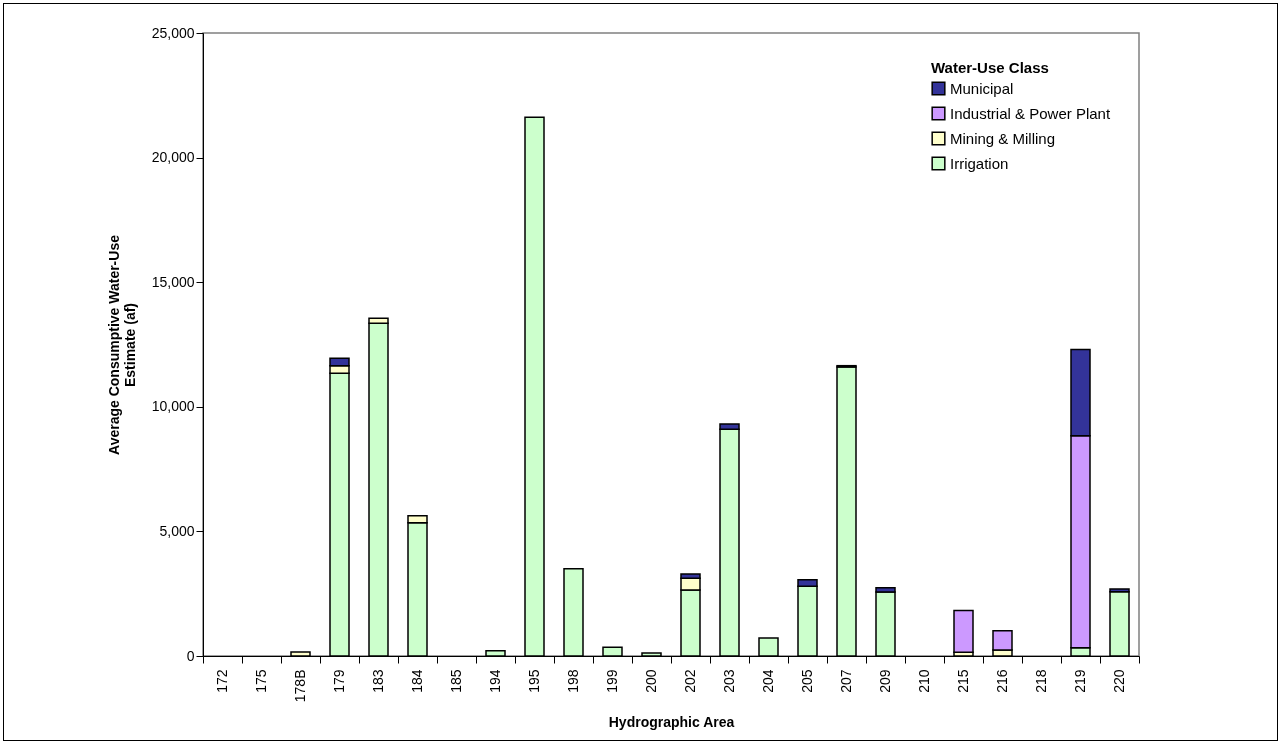 Image resolution: width=1283 pixels, height=746 pixels. Describe the element at coordinates (1080, 681) in the screenshot. I see `x-tick-label: 219` at that location.